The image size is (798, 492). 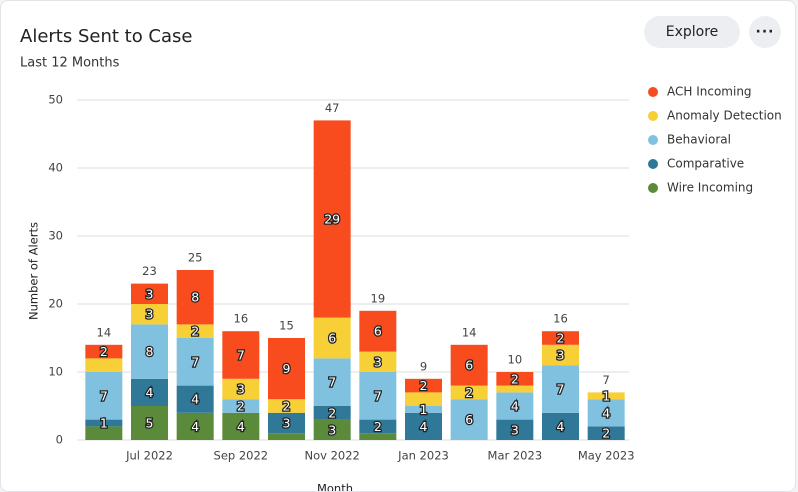 What do you see at coordinates (286, 326) in the screenshot?
I see `total-label: 15` at bounding box center [286, 326].